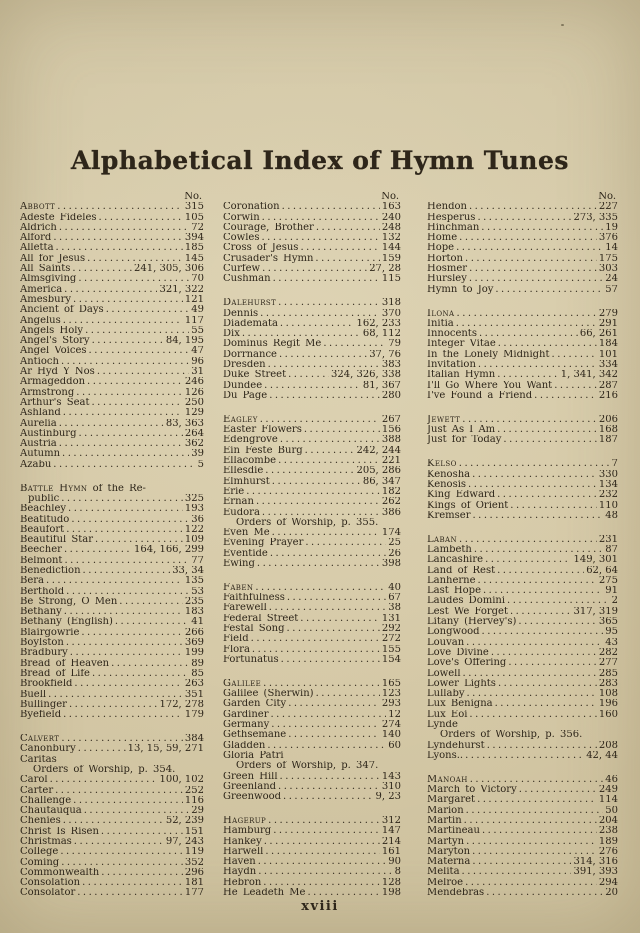 The width and height of the screenshot is (640, 933). What do you see at coordinates (250, 440) in the screenshot?
I see `tune-name: Edengrove` at bounding box center [250, 440].